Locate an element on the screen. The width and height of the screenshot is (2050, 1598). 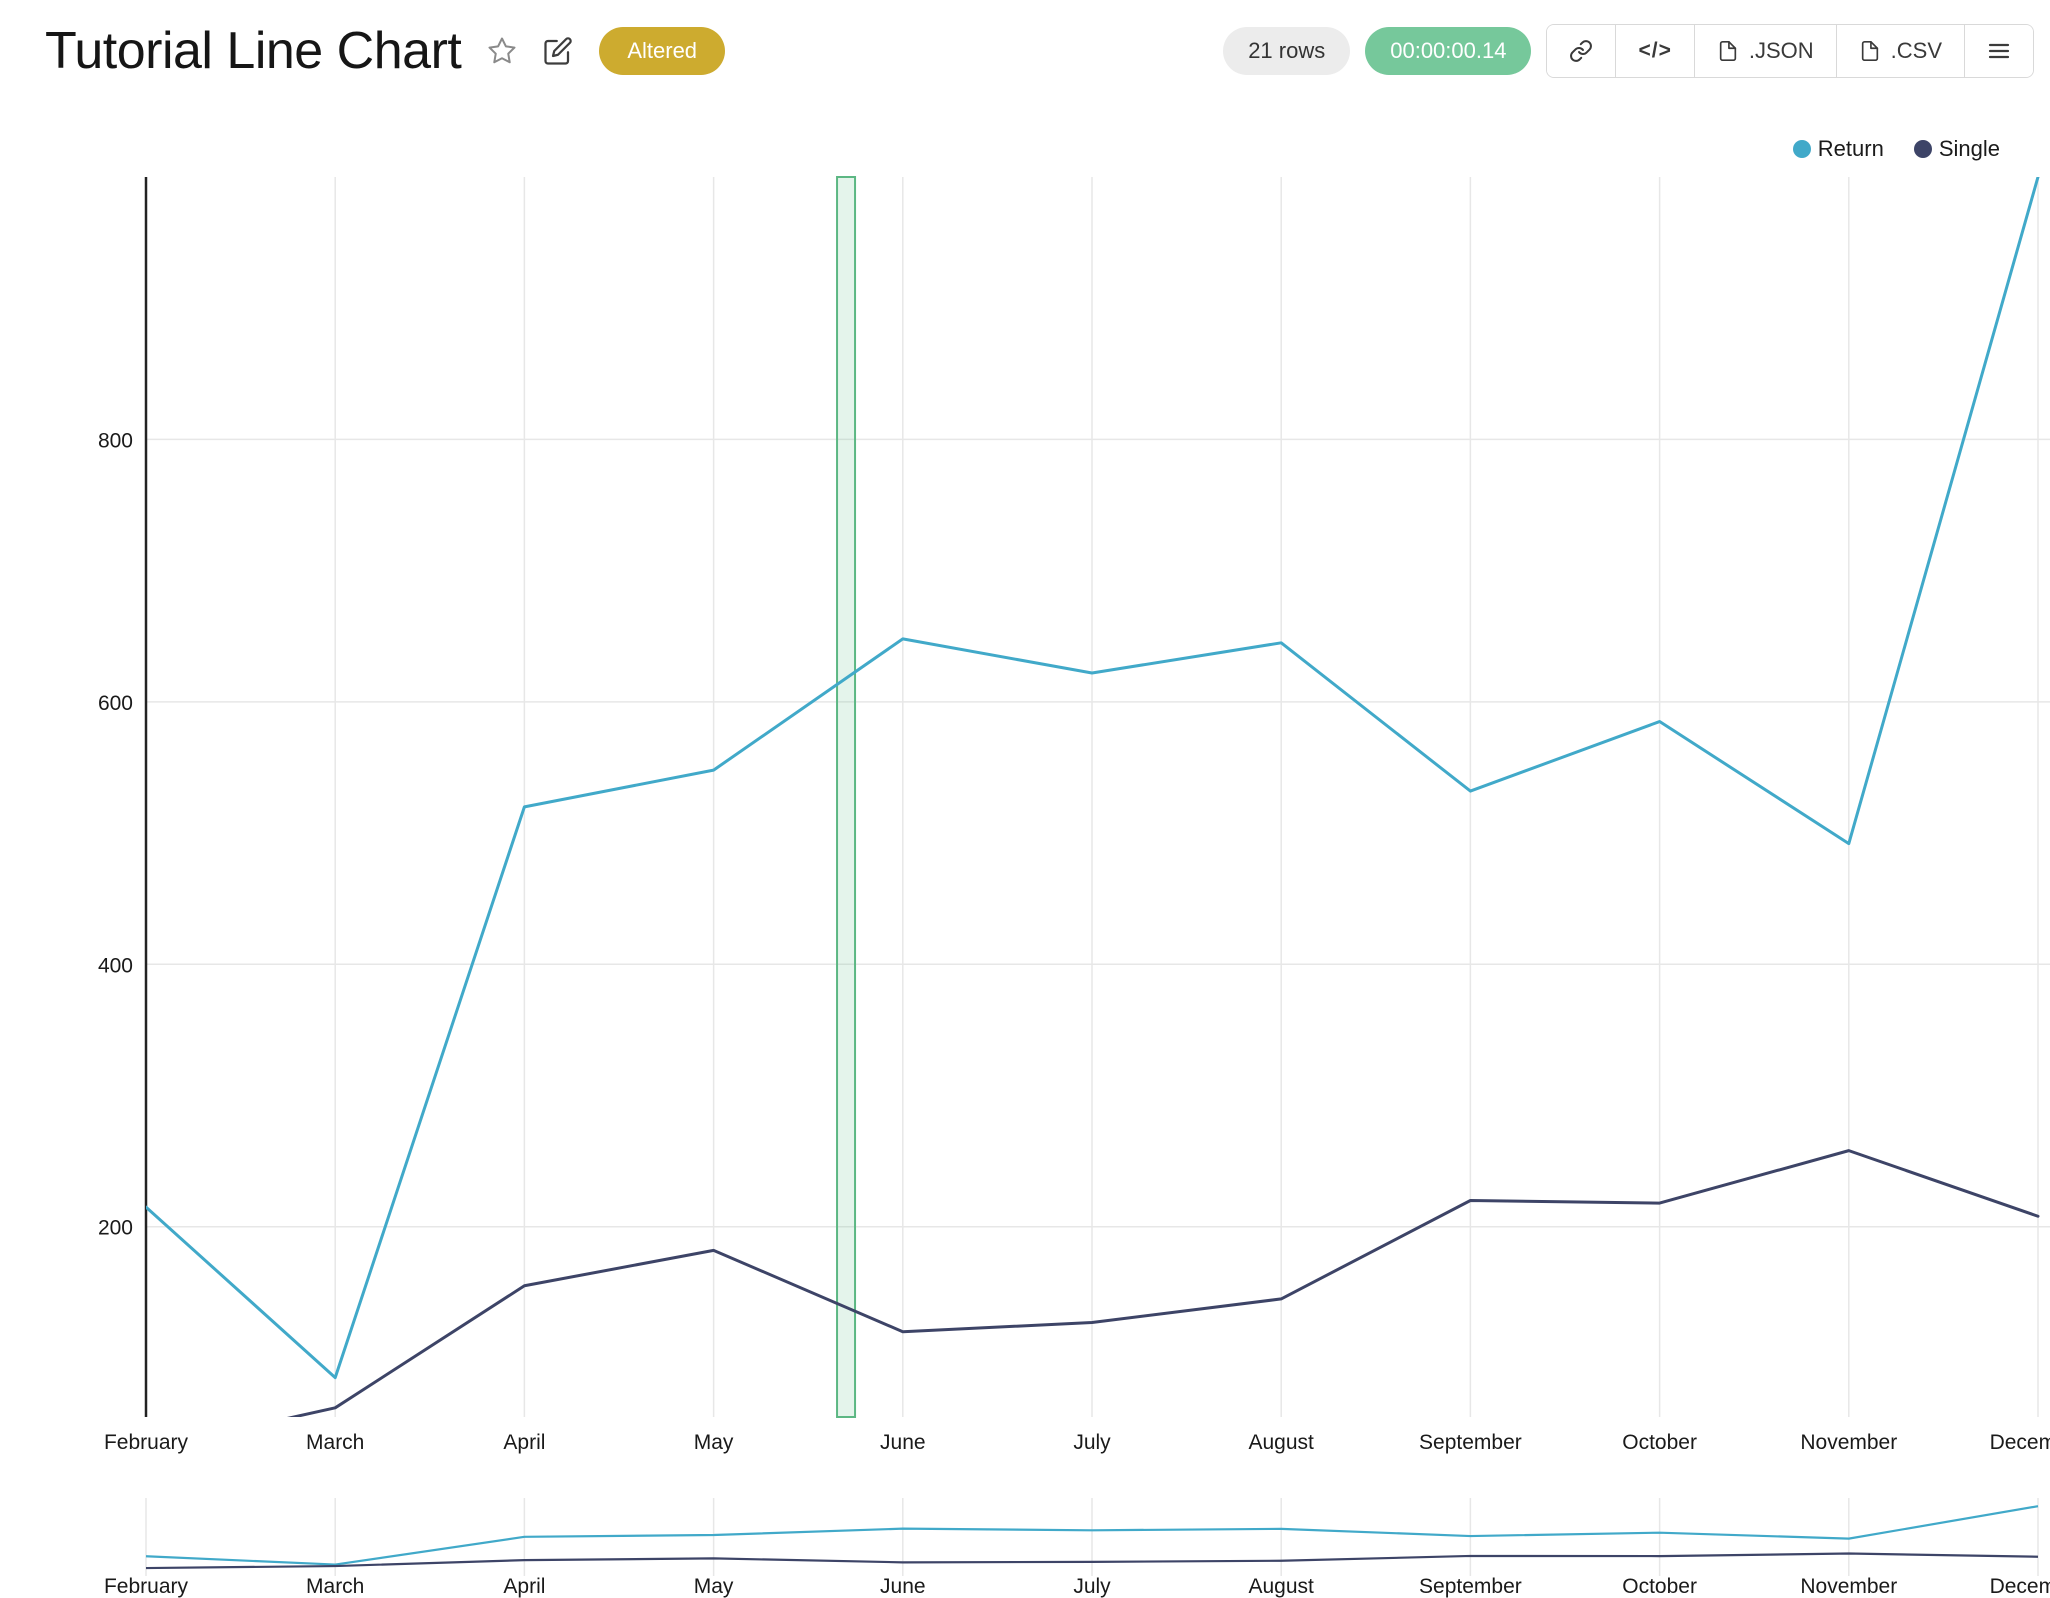
edit-button is located at coordinates (558, 51).